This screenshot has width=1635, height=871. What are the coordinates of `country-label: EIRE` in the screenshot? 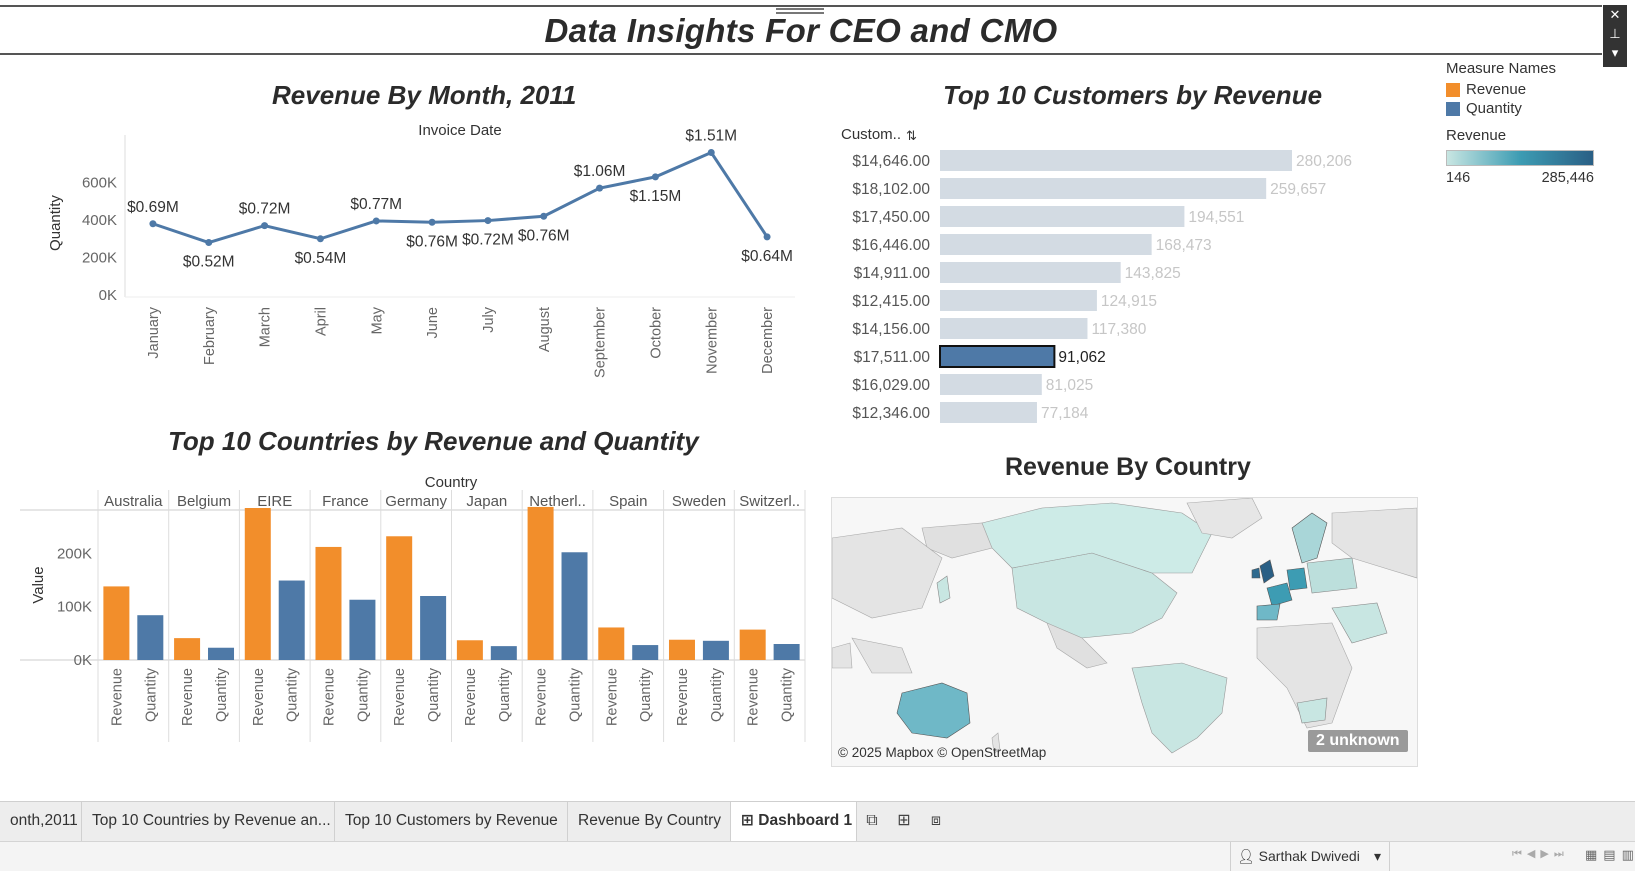 It's located at (274, 501).